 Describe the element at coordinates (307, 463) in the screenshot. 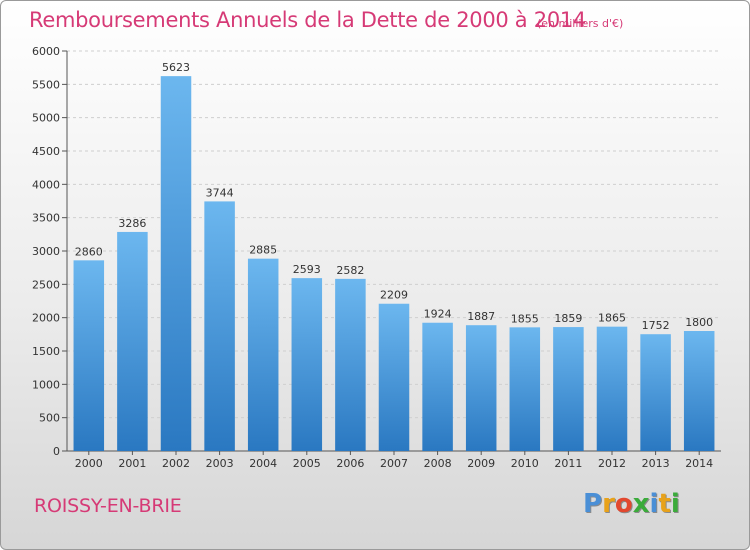

I see `x-tick-label: 2005` at that location.